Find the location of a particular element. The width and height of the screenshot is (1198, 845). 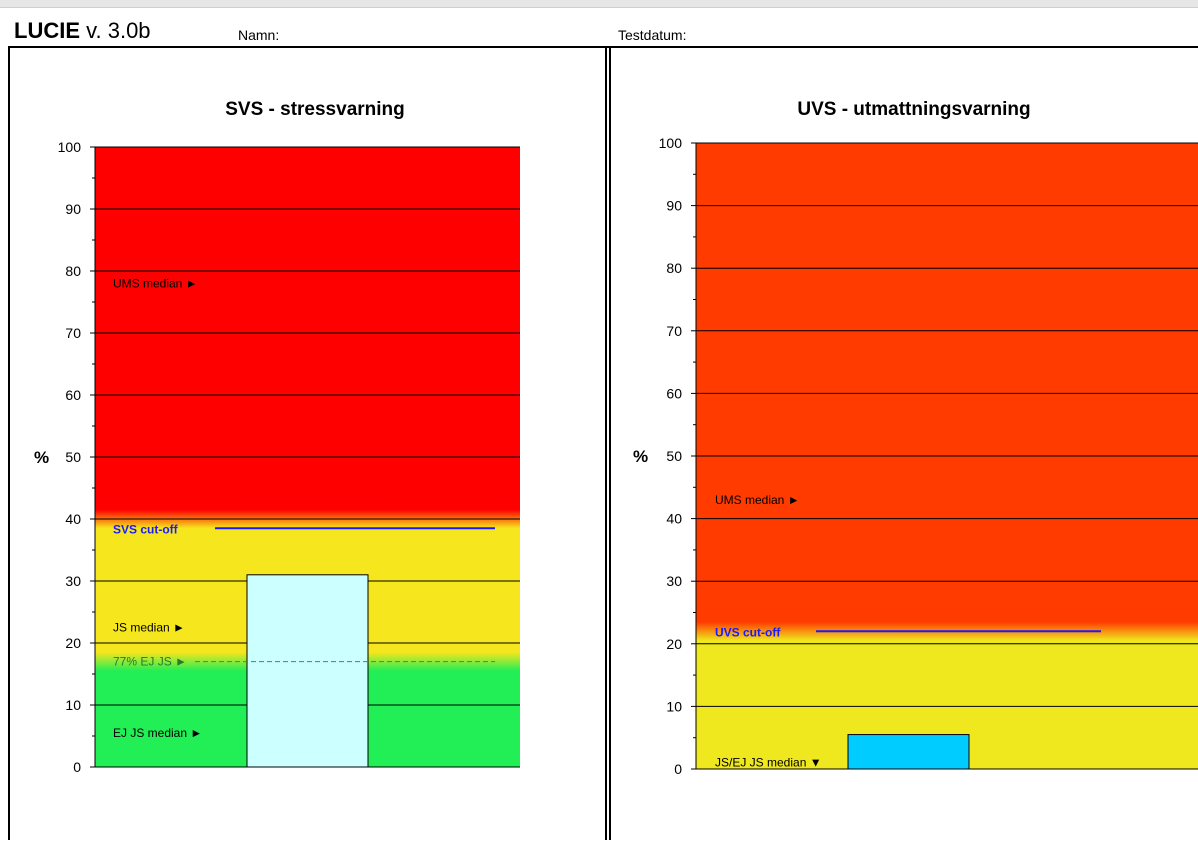

median-annotation: JS/EJ JS median ▼ is located at coordinates (768, 763).